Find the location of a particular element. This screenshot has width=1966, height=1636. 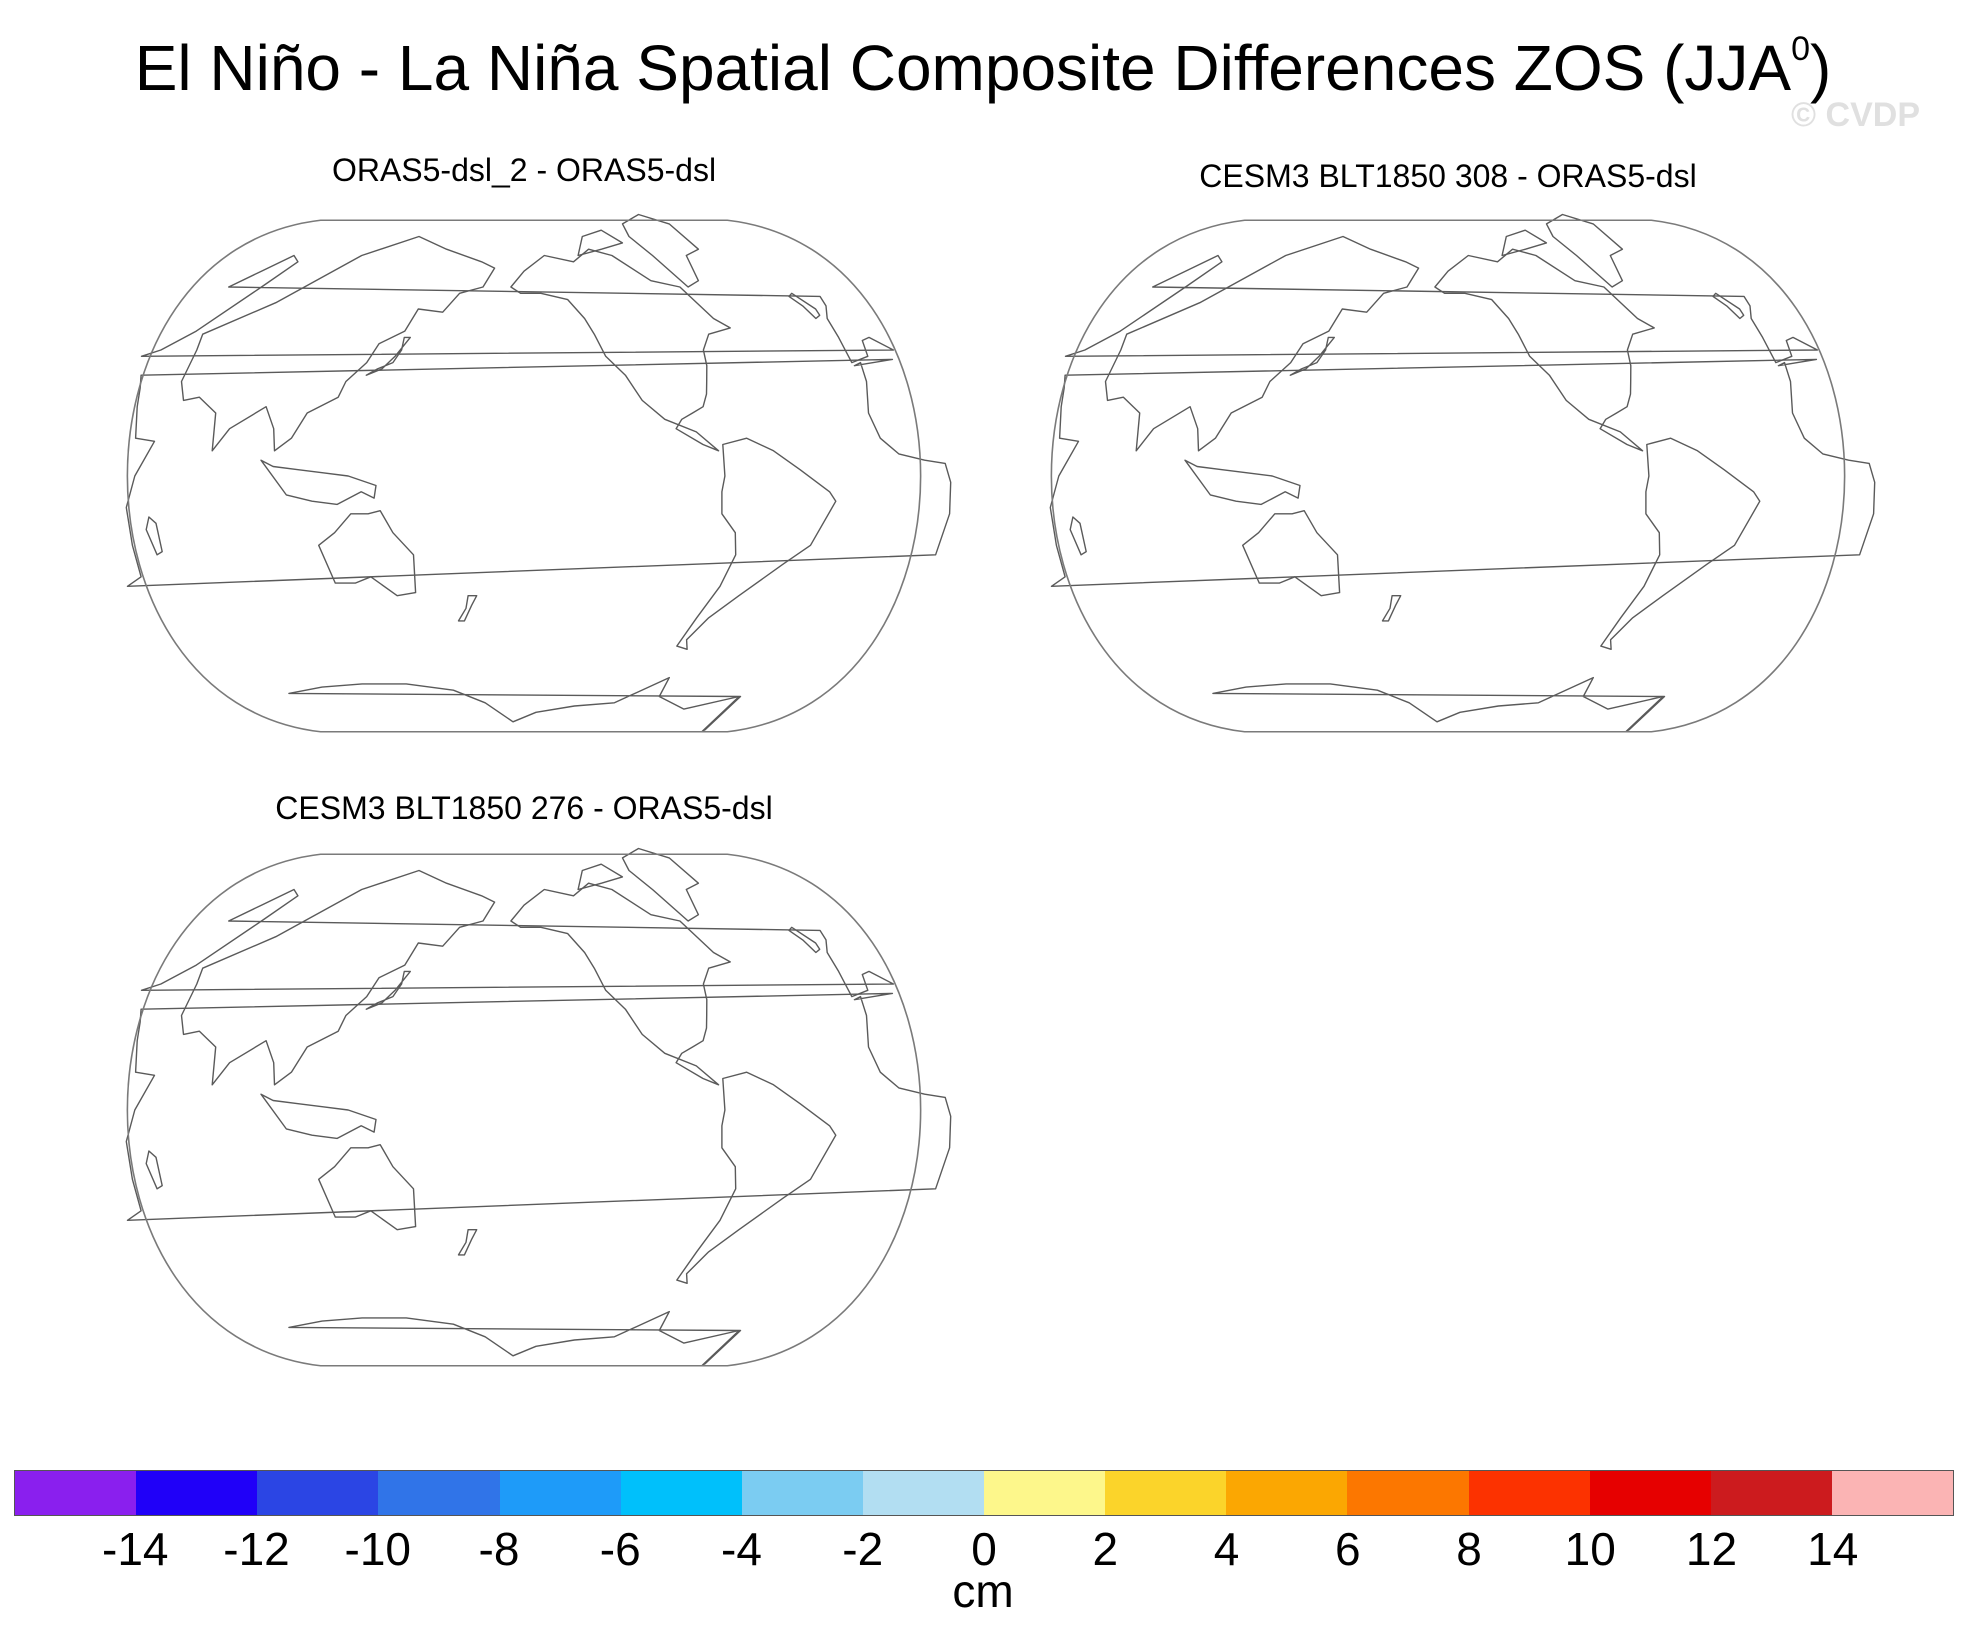

panel-3-map is located at coordinates (538, 1117).